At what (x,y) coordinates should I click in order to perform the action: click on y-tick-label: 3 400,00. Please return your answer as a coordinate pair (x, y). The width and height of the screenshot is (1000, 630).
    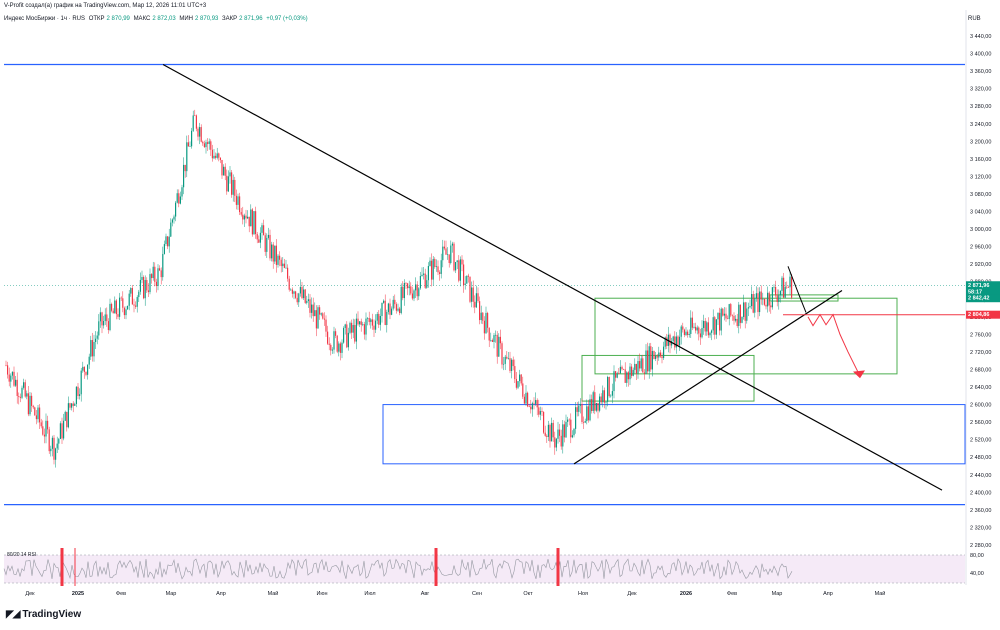
    Looking at the image, I should click on (980, 55).